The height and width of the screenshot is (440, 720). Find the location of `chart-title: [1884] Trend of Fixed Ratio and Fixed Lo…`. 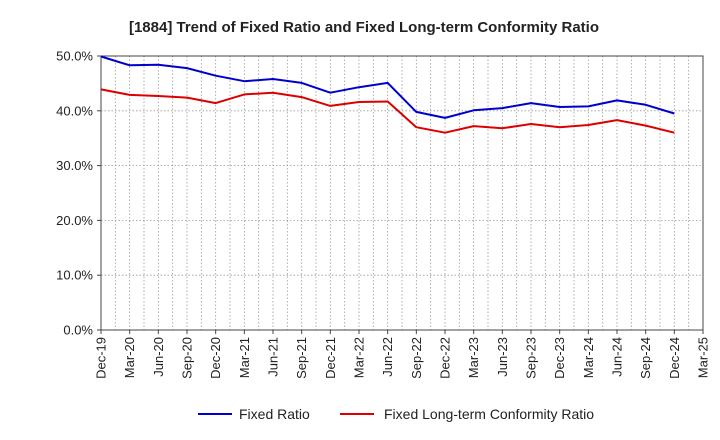

chart-title: [1884] Trend of Fixed Ratio and Fixed Lo… is located at coordinates (364, 27).